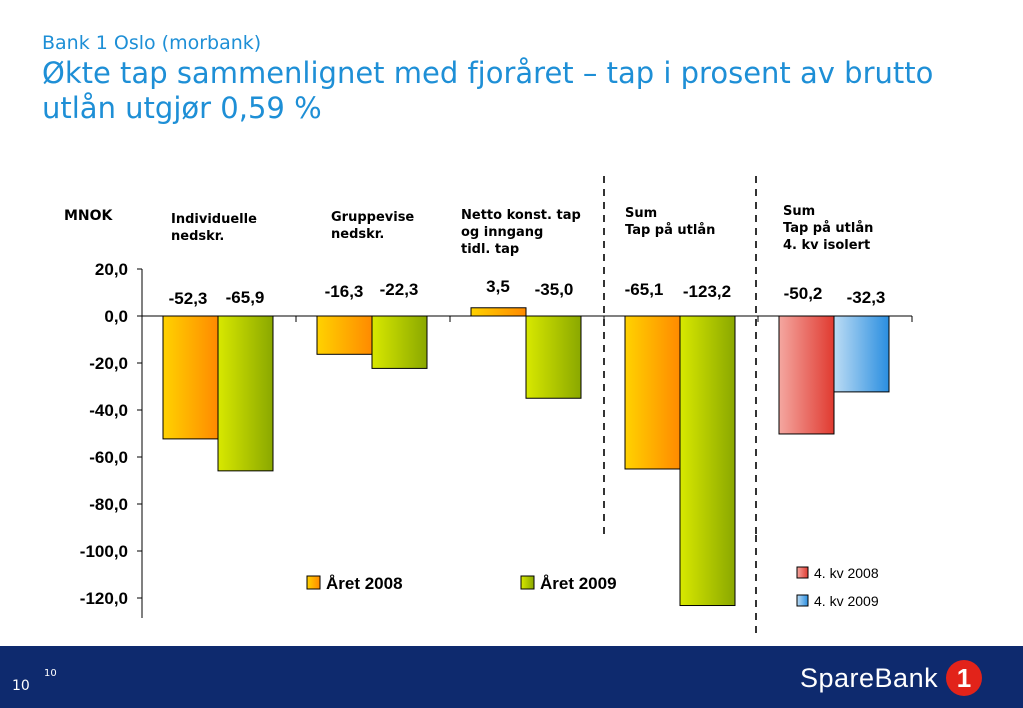 This screenshot has height=708, width=1023. I want to click on legend-item-4kv-2008-swatch, so click(802, 572).